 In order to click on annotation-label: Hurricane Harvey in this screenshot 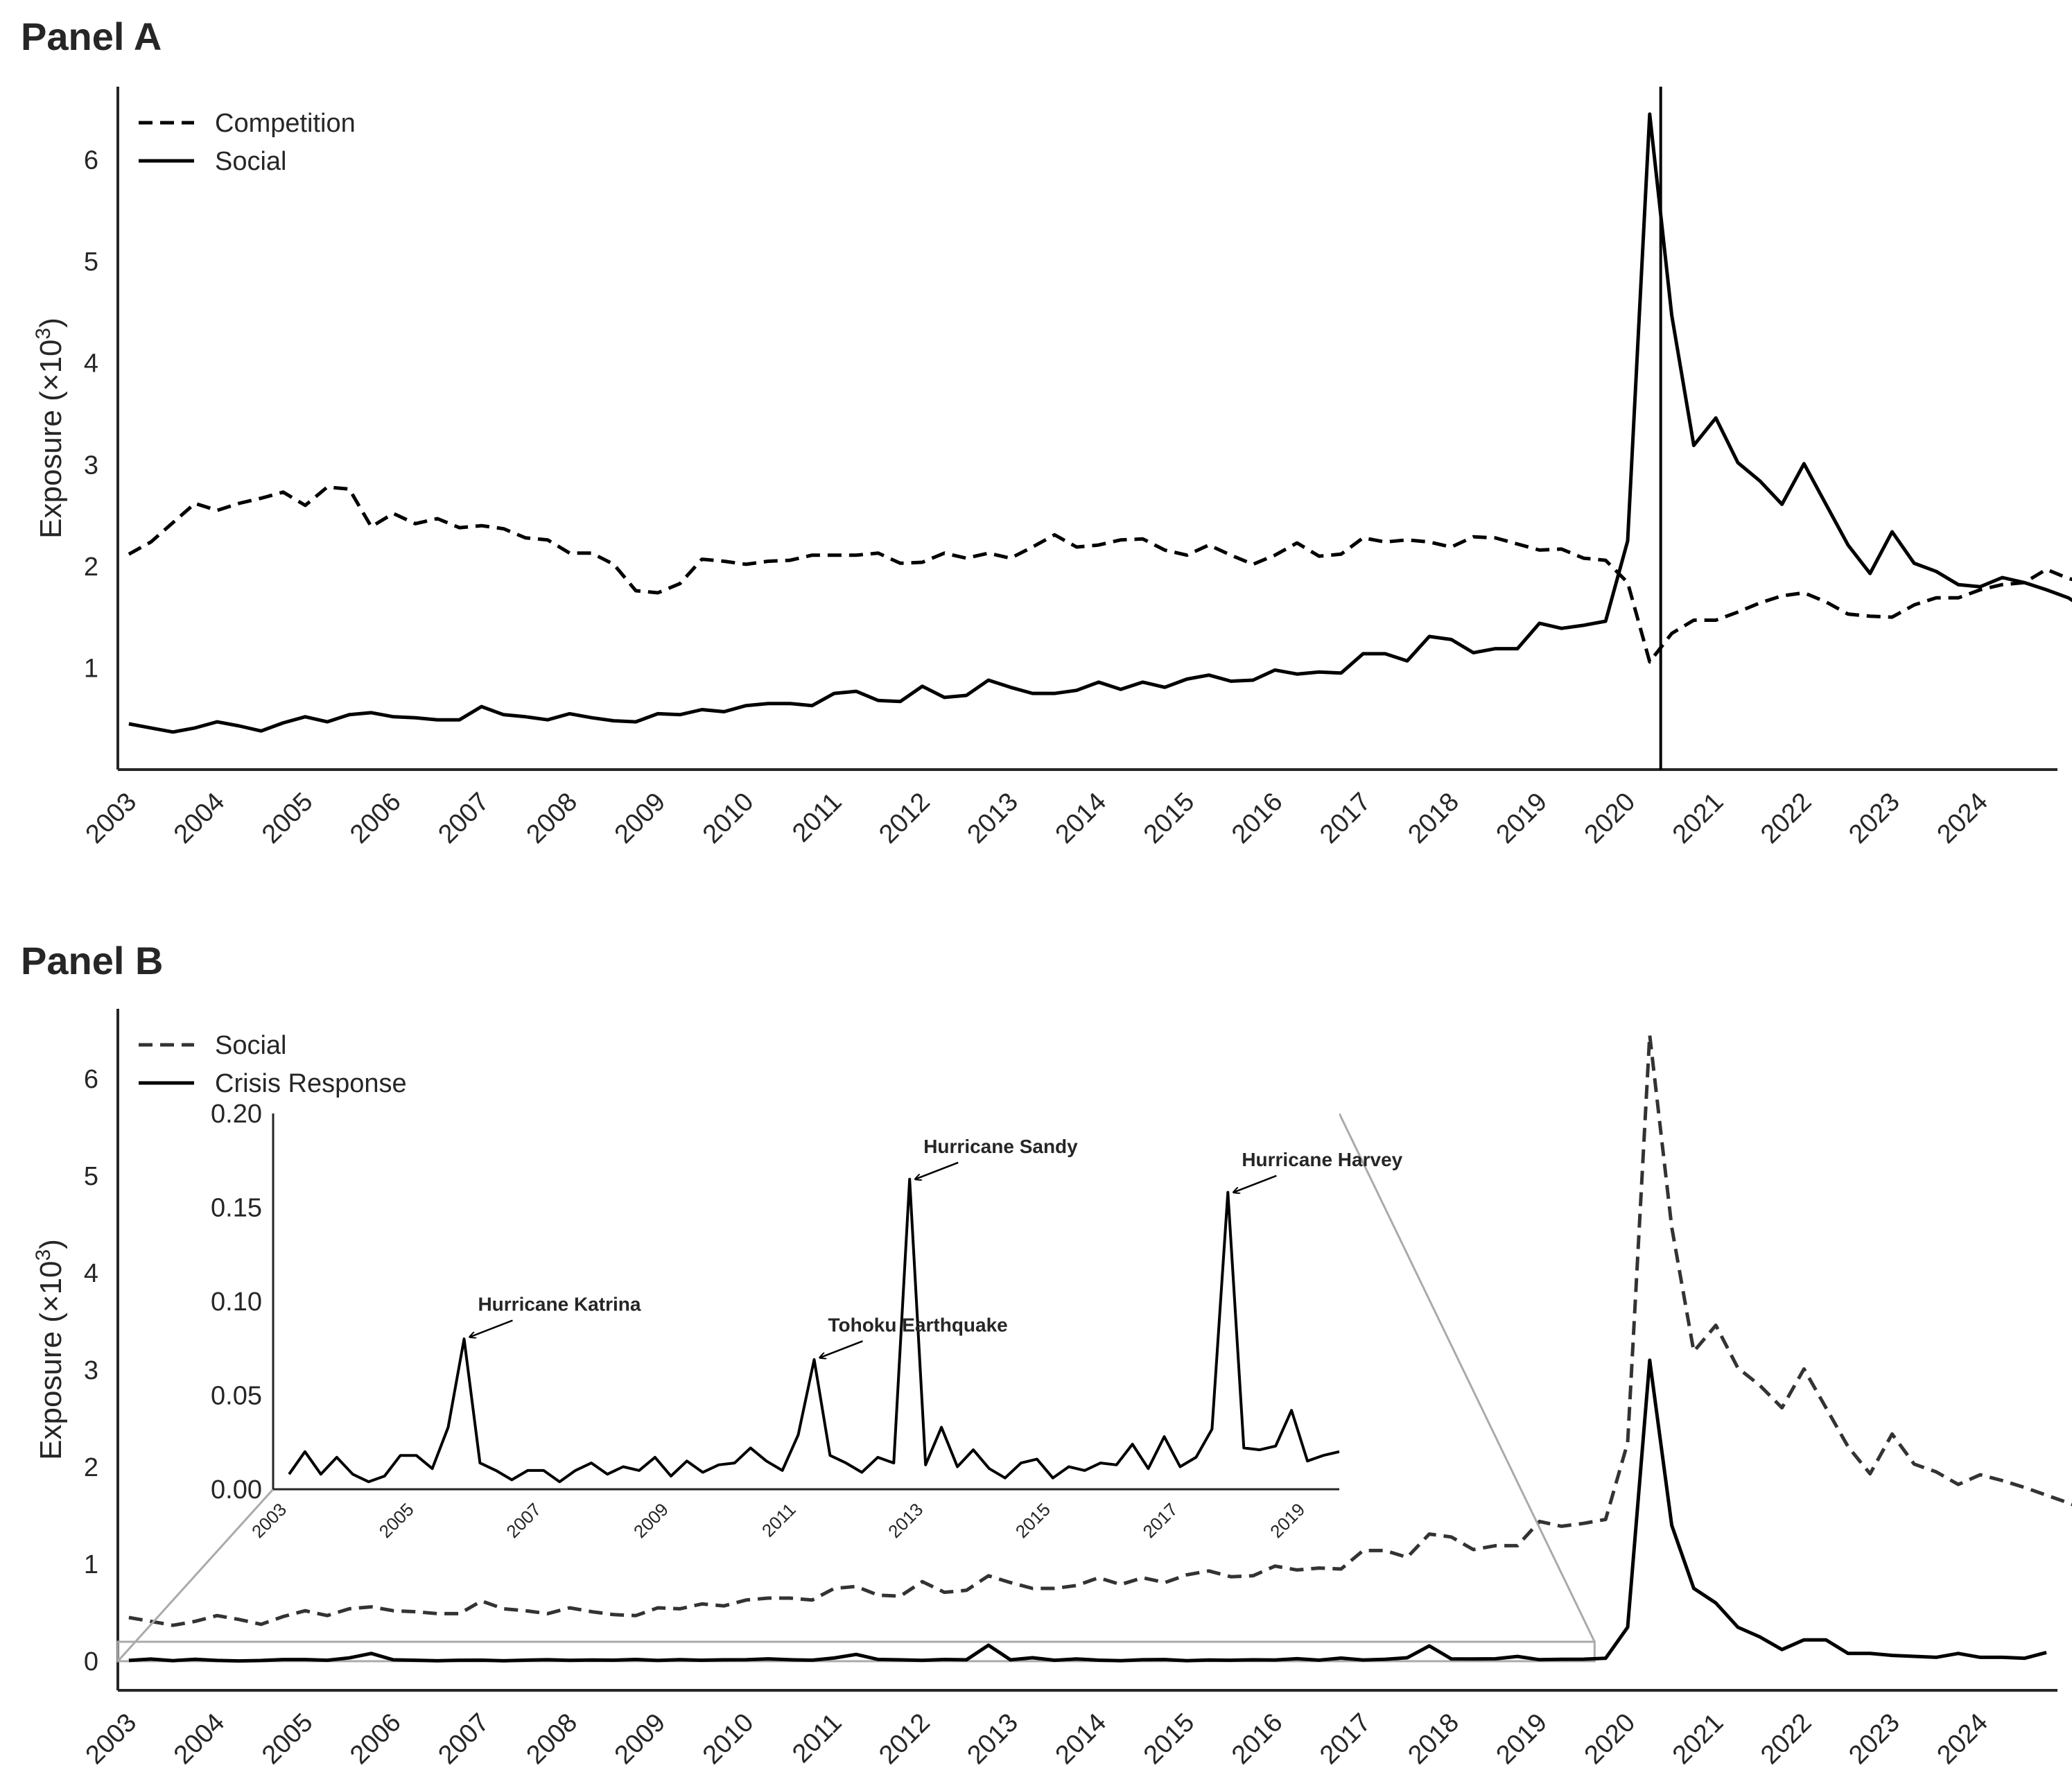, I will do `click(1322, 1159)`.